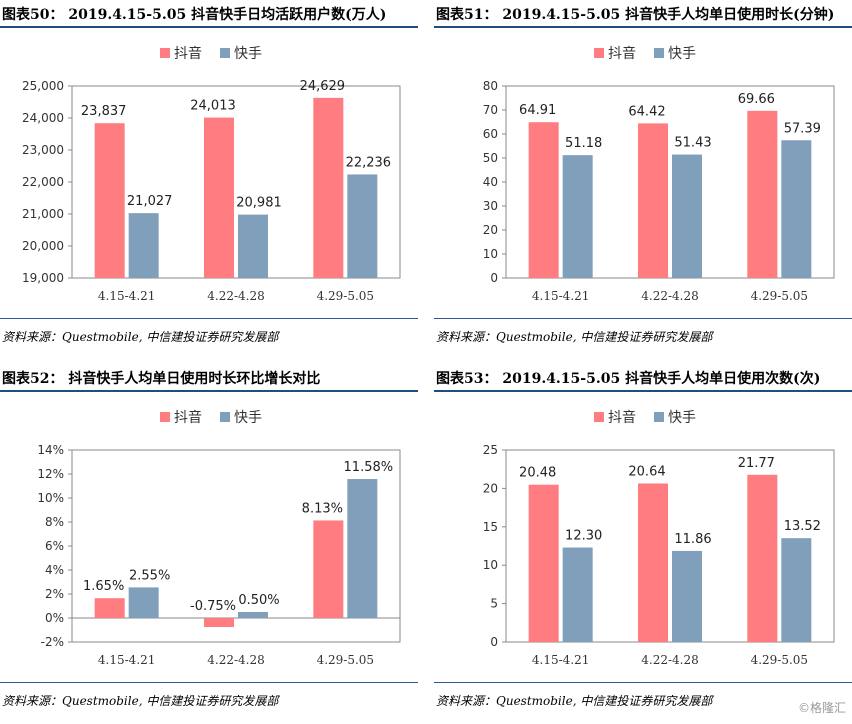 This screenshot has width=852, height=724. Describe the element at coordinates (161, 379) in the screenshot. I see `chart-title: 图表52： 抖音快手人均单日使用时长环比增长对比` at that location.